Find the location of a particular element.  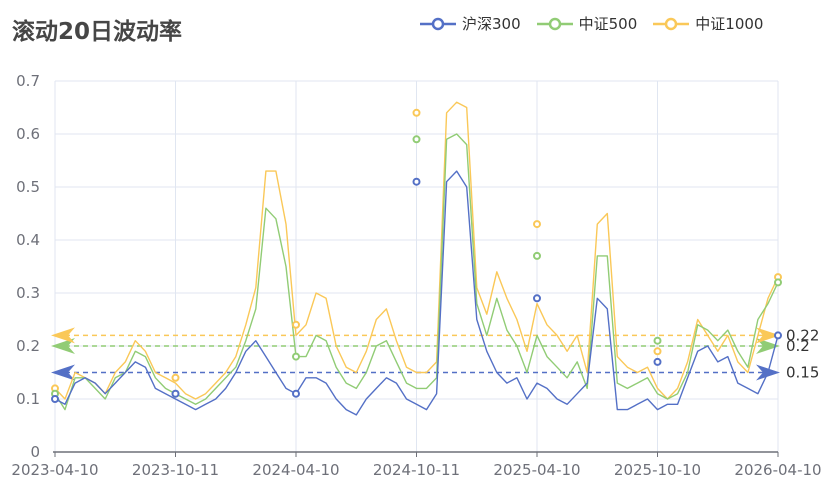

y-tick-label: 0.3 is located at coordinates (28, 293).